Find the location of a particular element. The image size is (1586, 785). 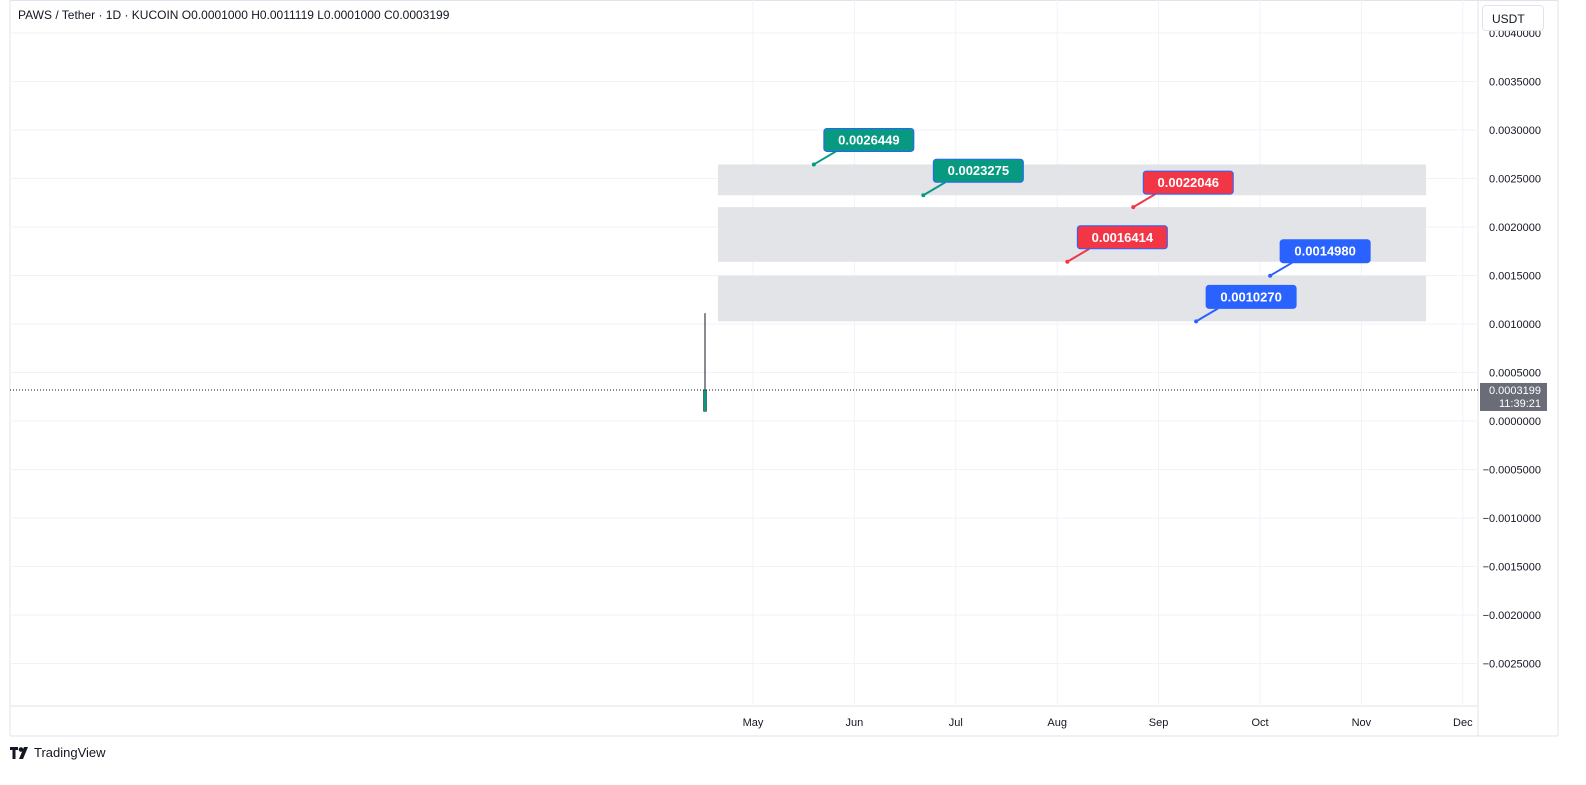

price-label-callout: 0.0022046 is located at coordinates (1182, 190).